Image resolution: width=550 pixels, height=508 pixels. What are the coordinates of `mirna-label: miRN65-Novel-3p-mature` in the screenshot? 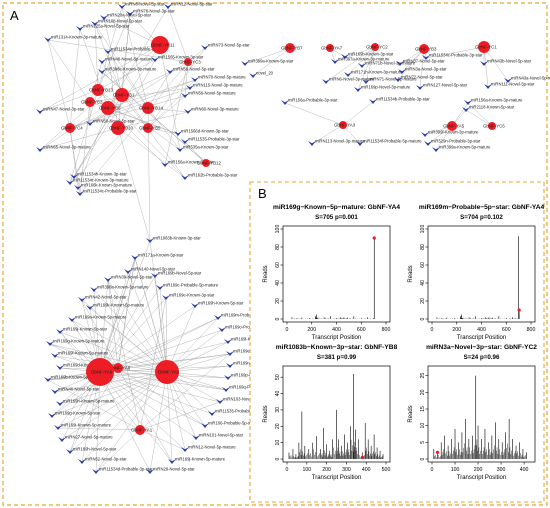 It's located at (67, 147).